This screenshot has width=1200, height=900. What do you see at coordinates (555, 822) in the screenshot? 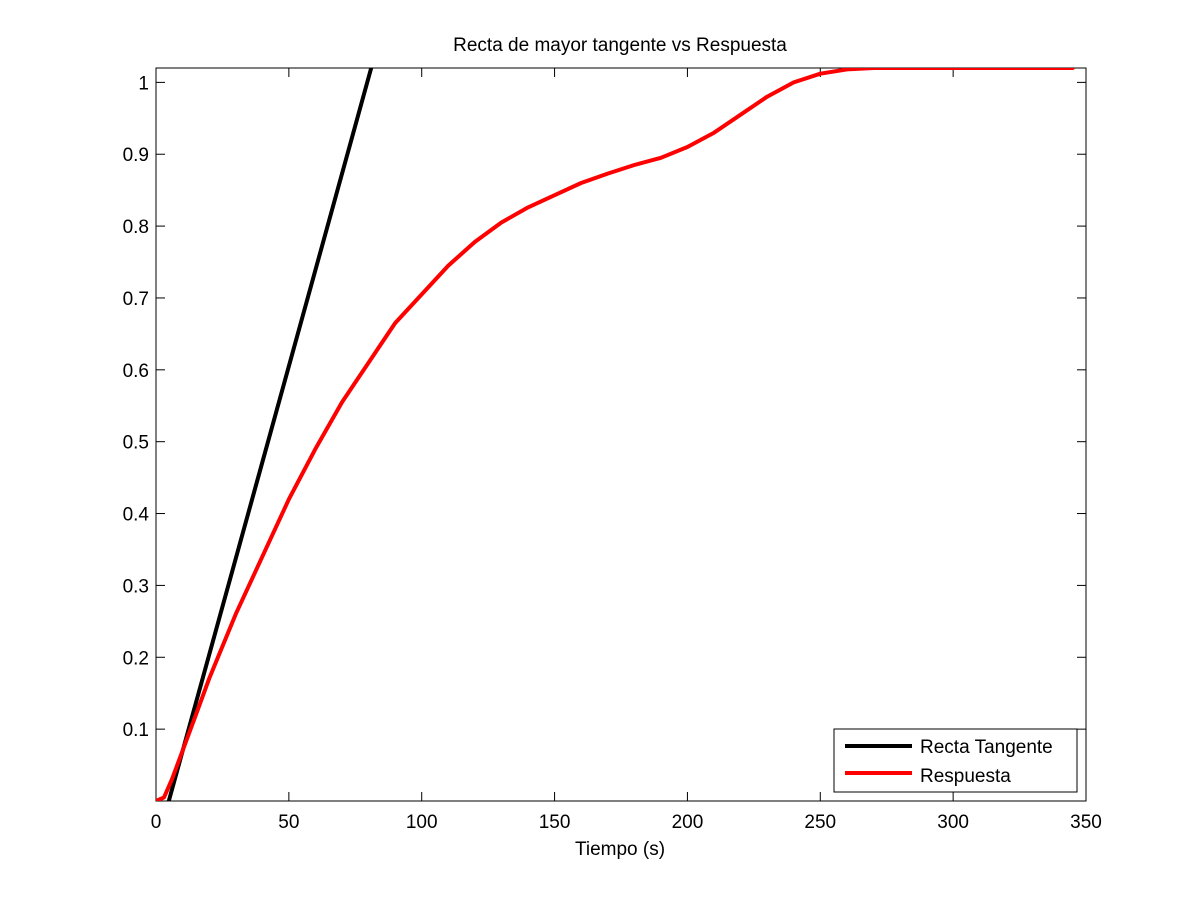
I see `x-tick-label: 150` at bounding box center [555, 822].